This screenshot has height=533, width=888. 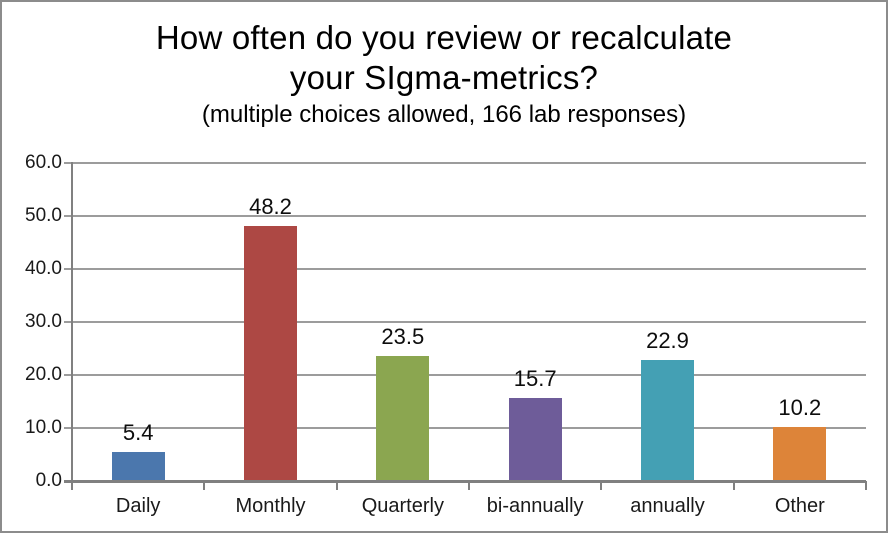 What do you see at coordinates (72, 326) in the screenshot?
I see `y-axis-line` at bounding box center [72, 326].